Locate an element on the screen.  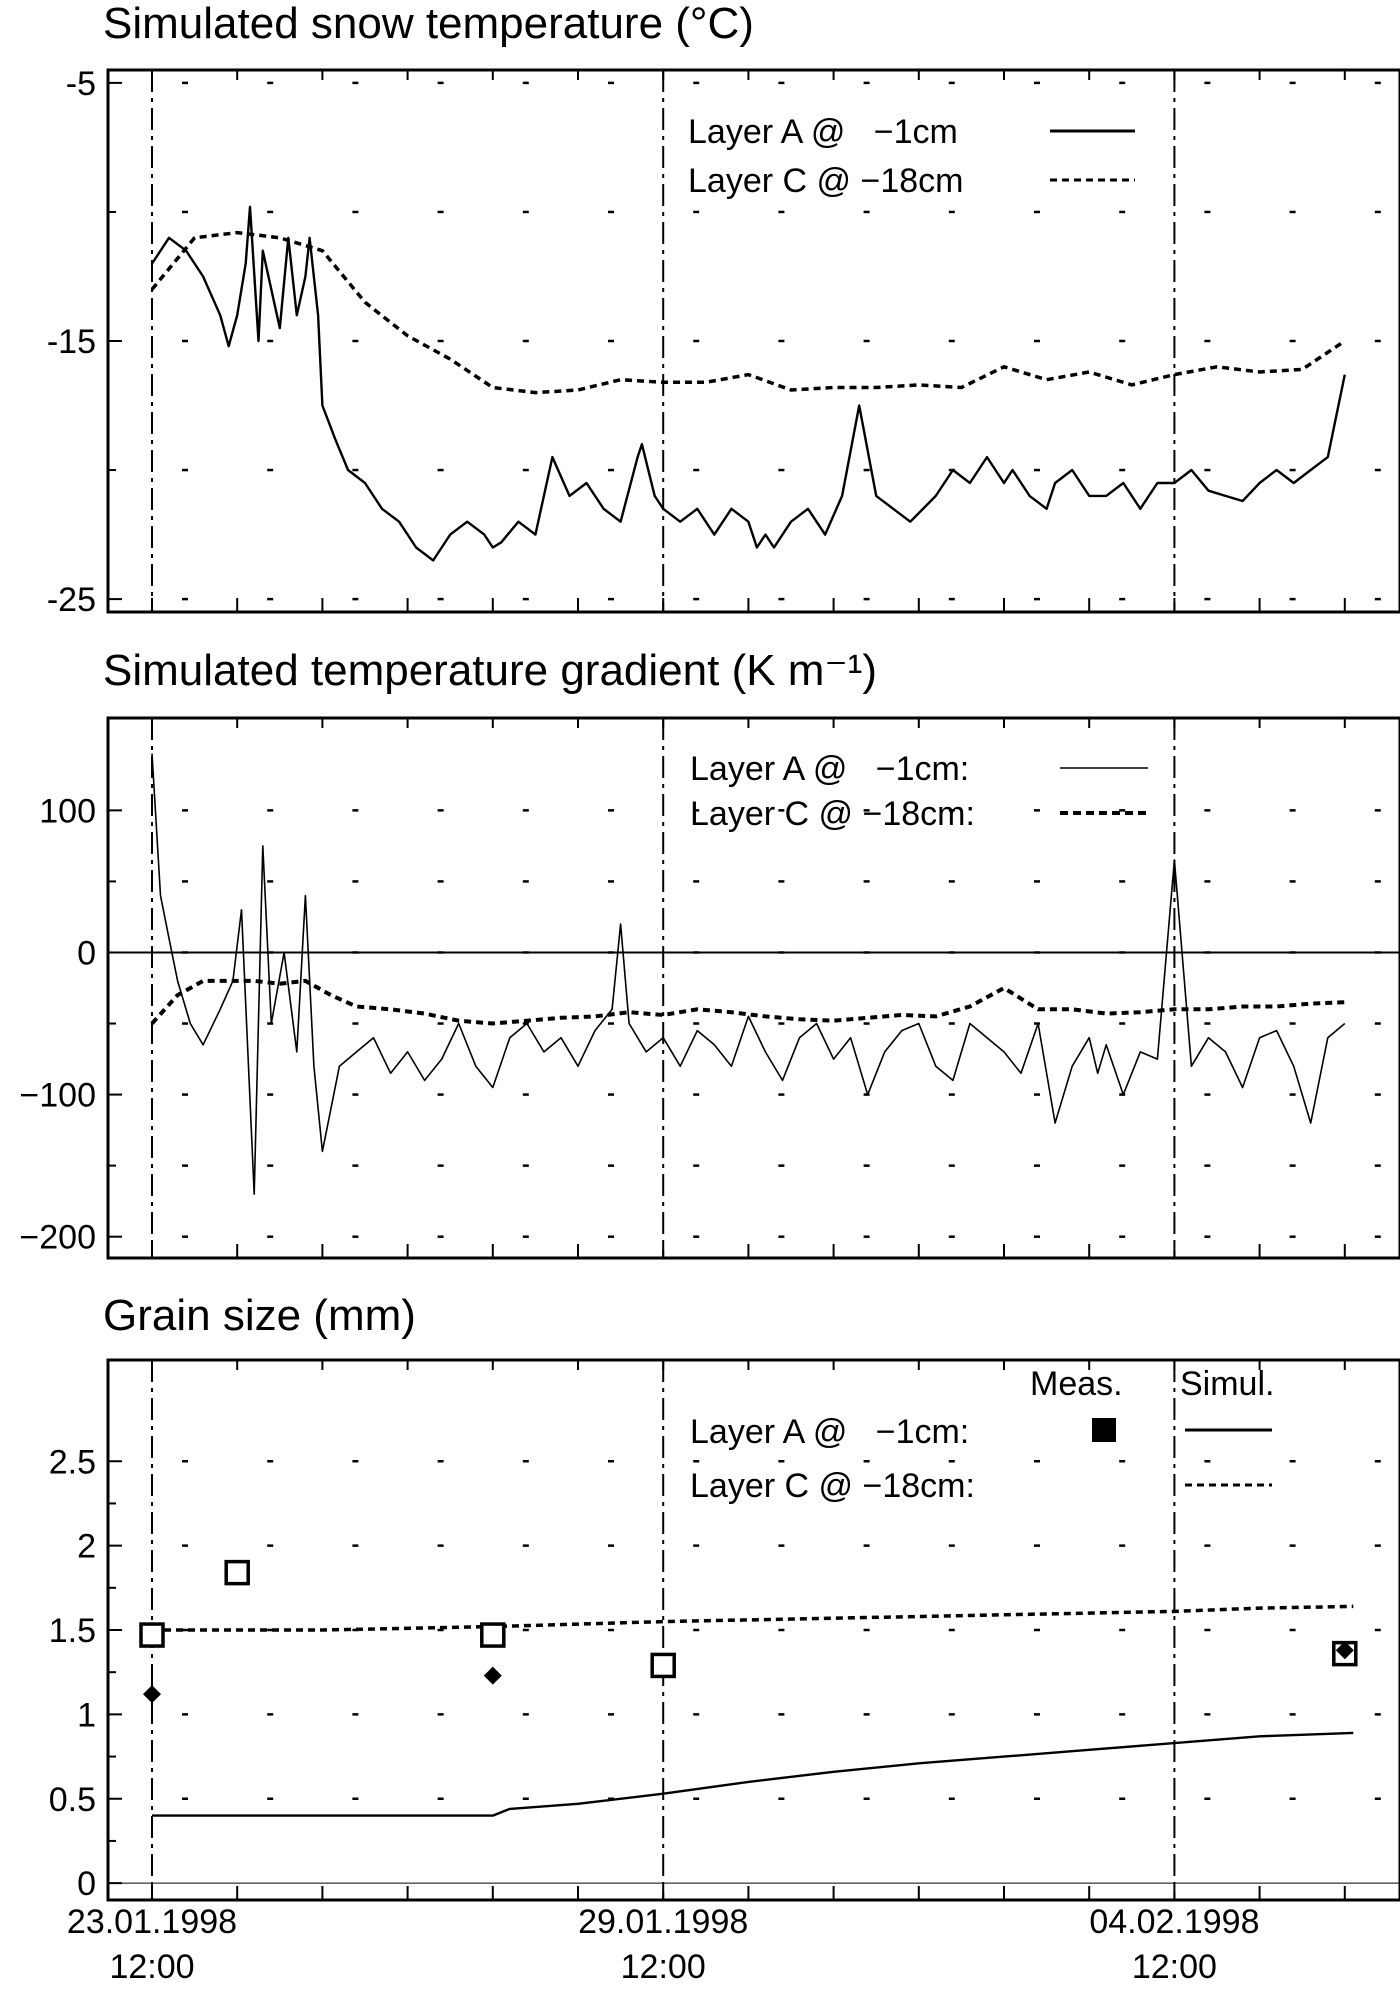
legend-3-meas-header: Meas. is located at coordinates (1076, 1384).